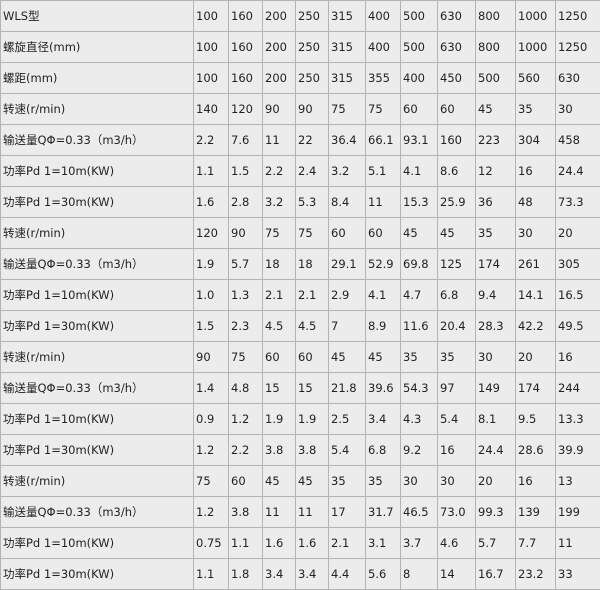  Describe the element at coordinates (419, 295) in the screenshot. I see `cell: 4.7` at that location.